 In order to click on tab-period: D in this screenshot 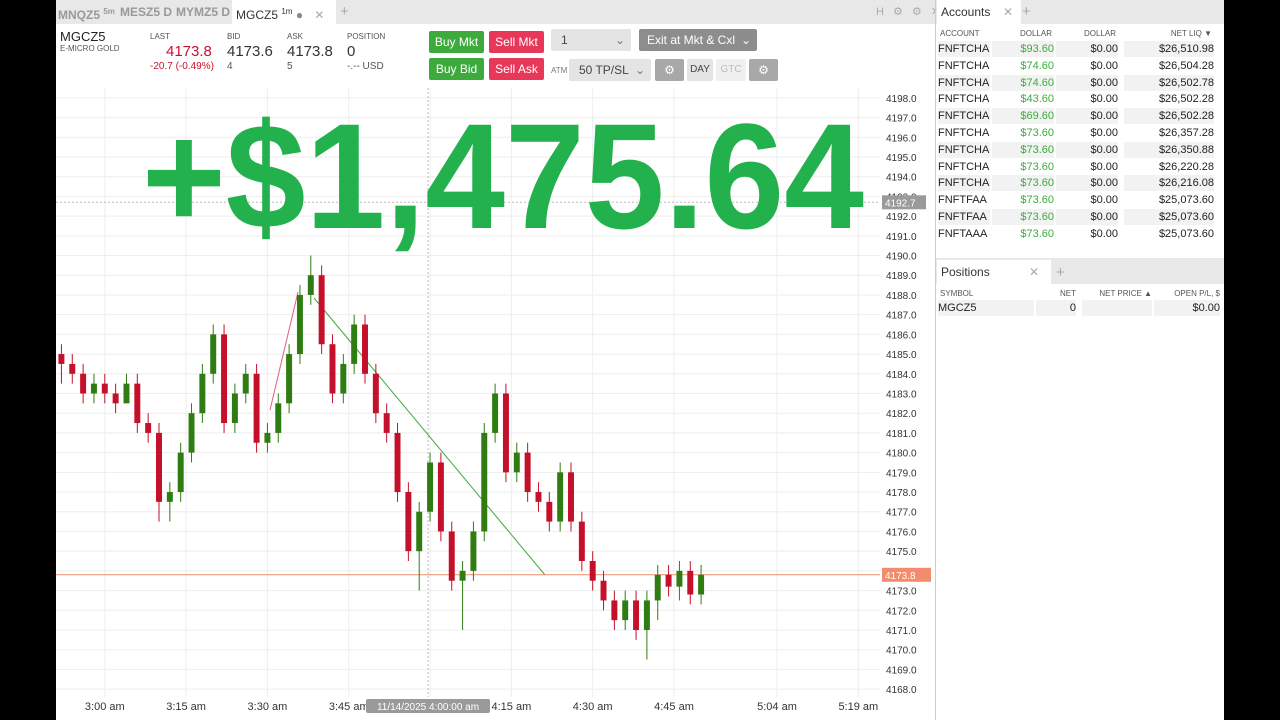, I will do `click(168, 12)`.